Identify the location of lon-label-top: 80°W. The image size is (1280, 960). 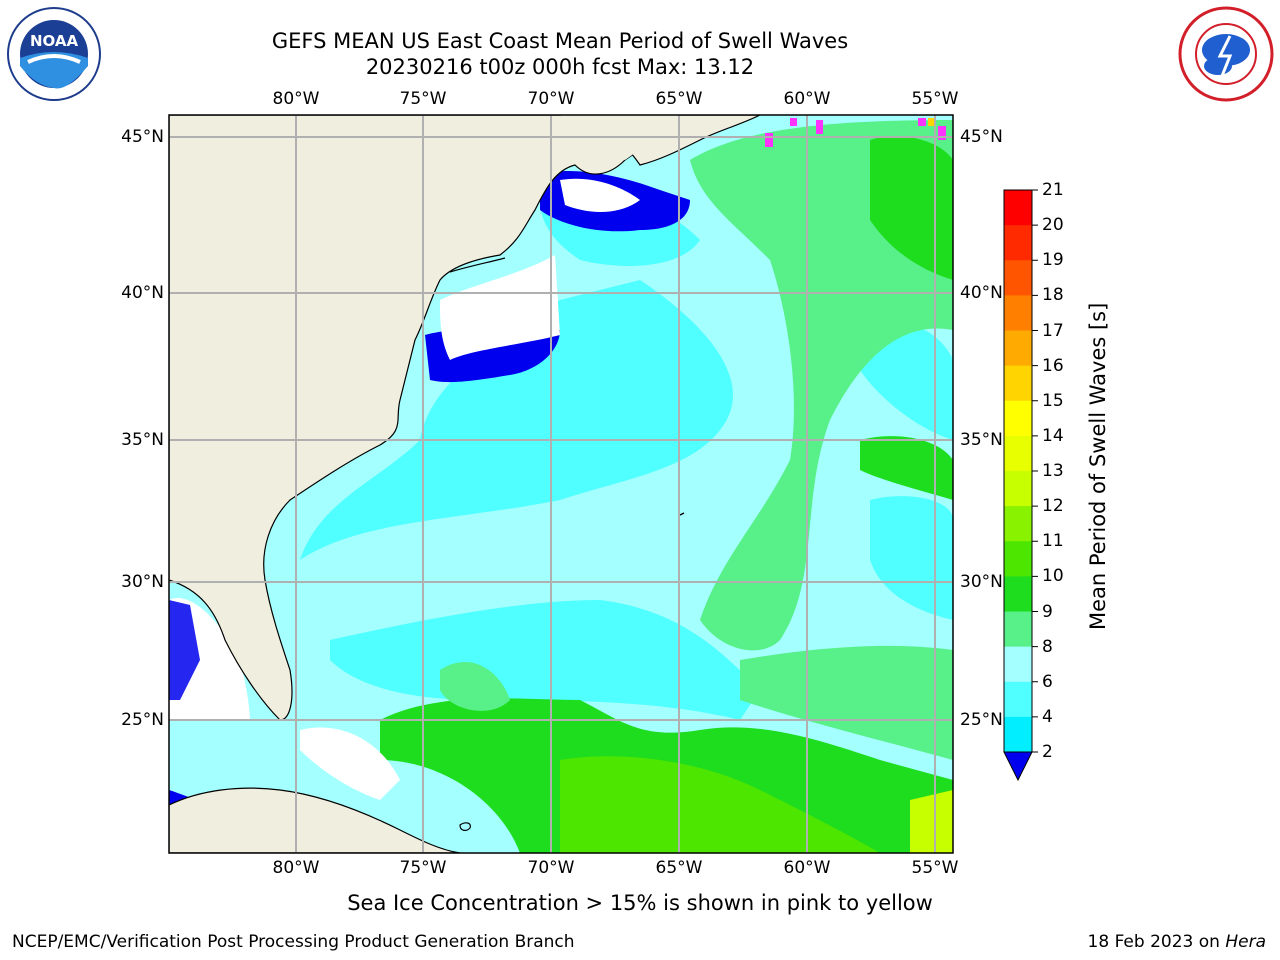
(296, 99).